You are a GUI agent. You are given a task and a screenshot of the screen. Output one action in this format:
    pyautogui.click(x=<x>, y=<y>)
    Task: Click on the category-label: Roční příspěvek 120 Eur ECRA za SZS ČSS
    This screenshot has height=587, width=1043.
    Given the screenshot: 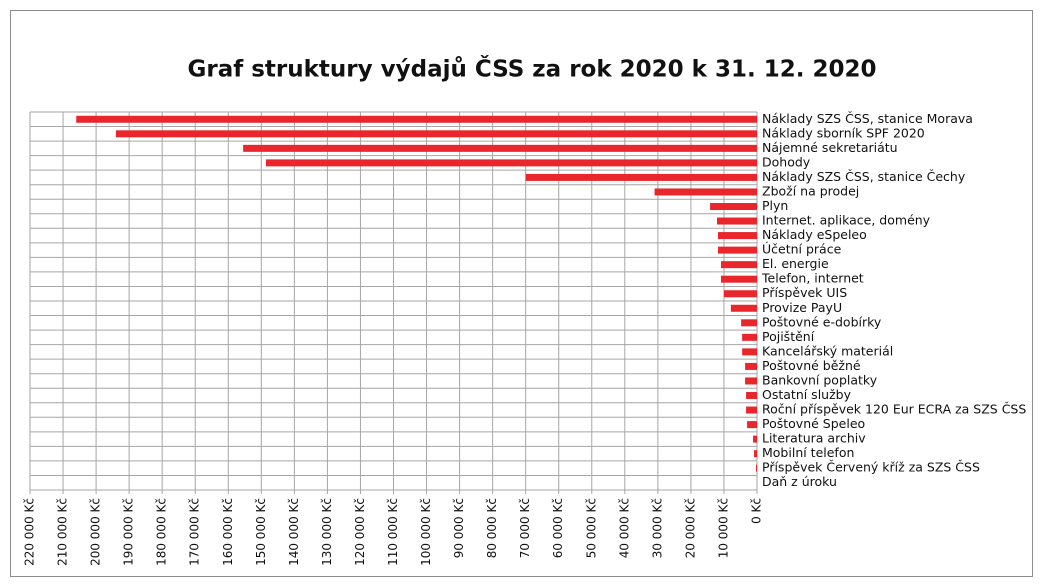 What is the action you would take?
    pyautogui.click(x=894, y=409)
    